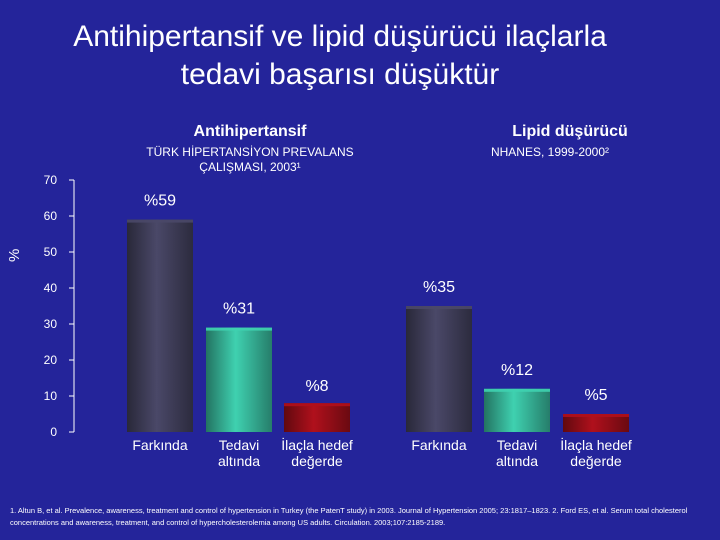 The image size is (720, 540). Describe the element at coordinates (160, 201) in the screenshot. I see `bar-value-label: %59` at that location.